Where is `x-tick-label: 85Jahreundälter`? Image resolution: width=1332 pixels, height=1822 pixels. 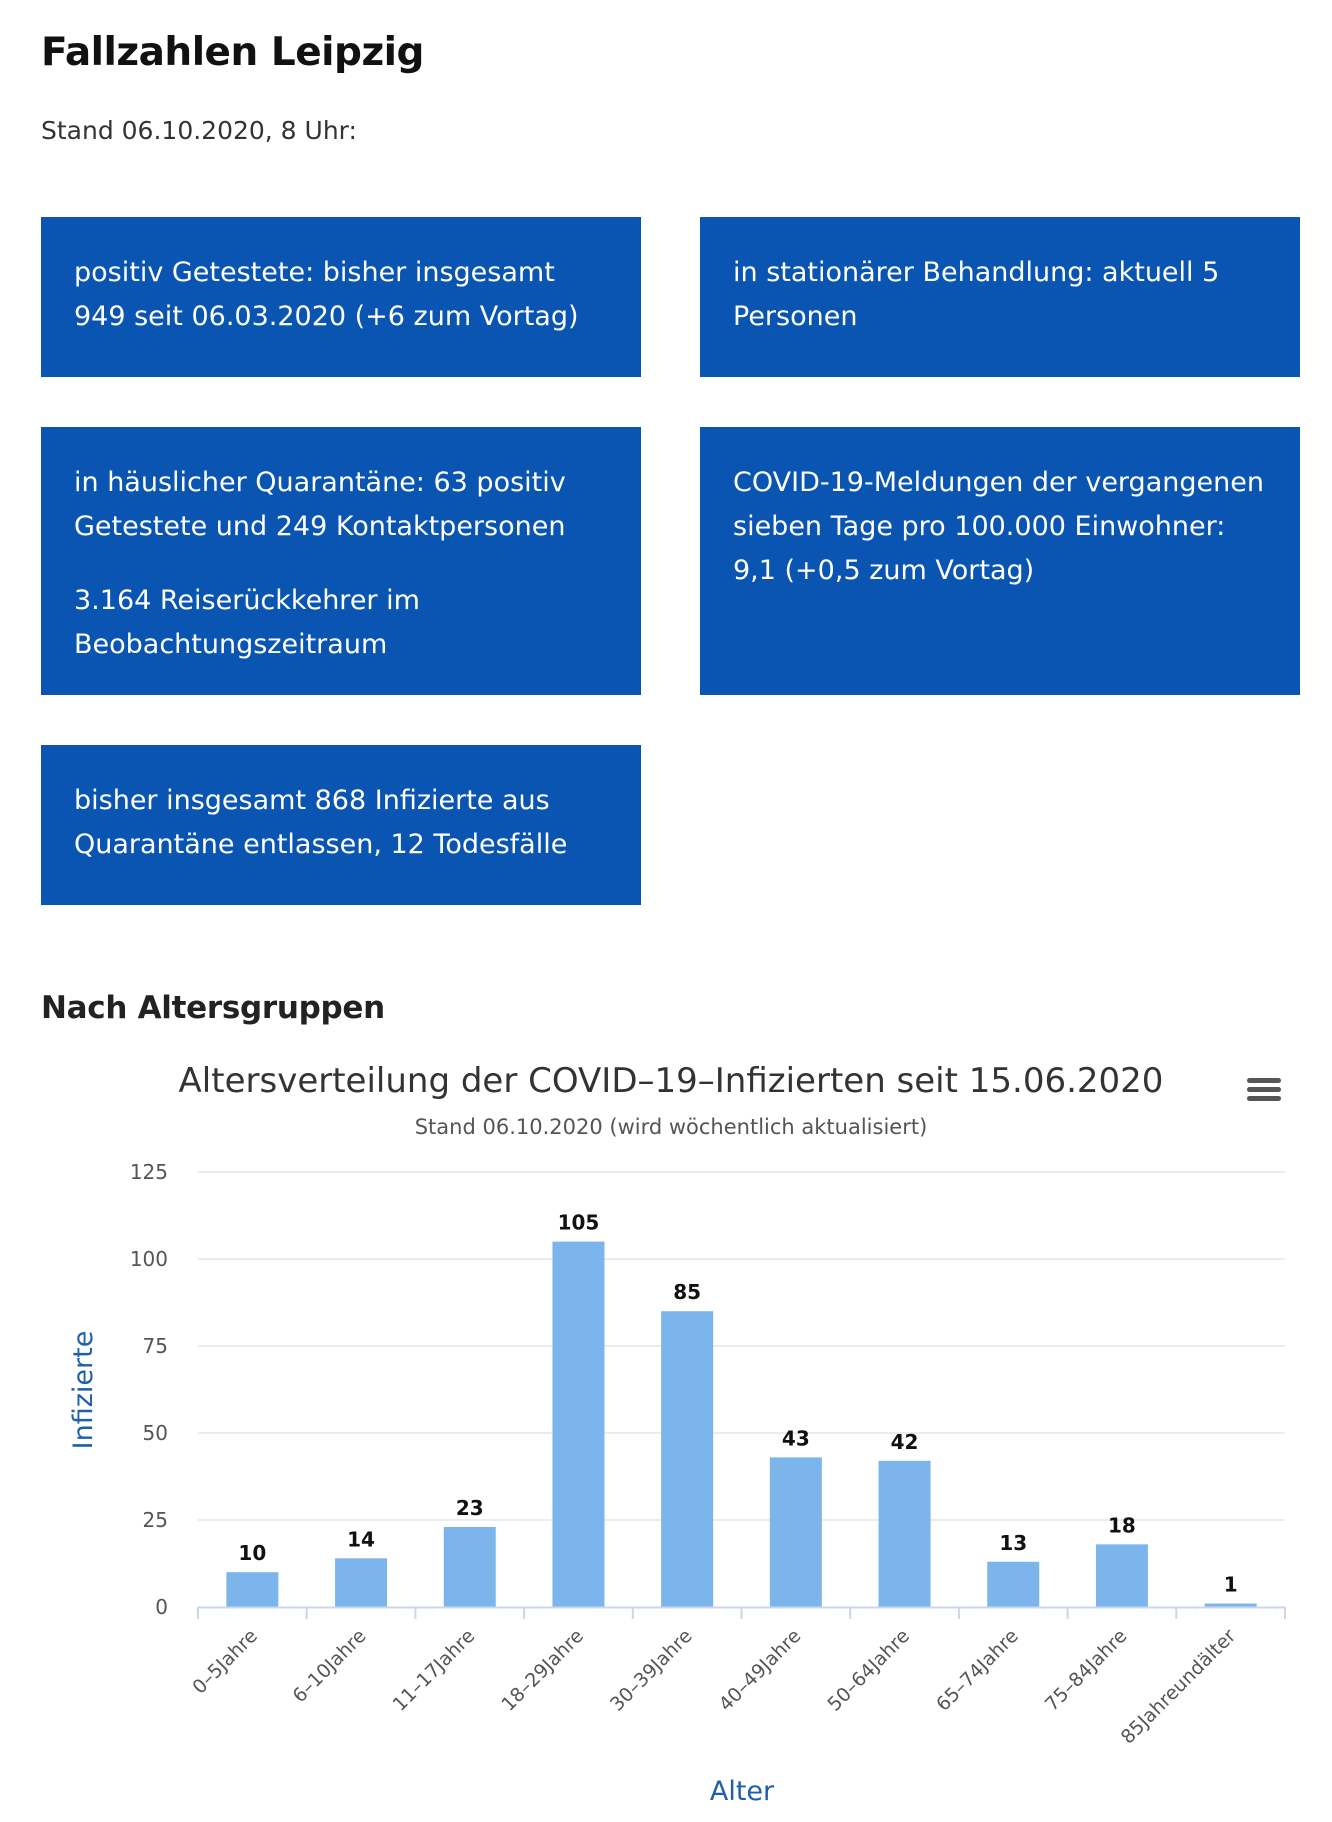
x-tick-label: 85Jahreundälter is located at coordinates (1179, 1687).